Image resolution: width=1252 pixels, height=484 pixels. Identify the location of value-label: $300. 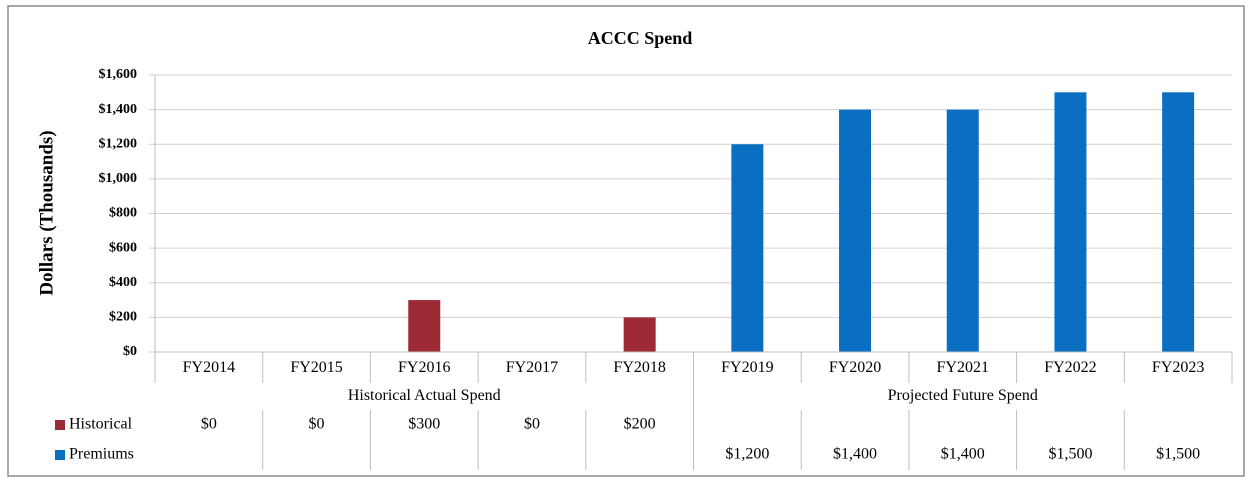
(424, 424).